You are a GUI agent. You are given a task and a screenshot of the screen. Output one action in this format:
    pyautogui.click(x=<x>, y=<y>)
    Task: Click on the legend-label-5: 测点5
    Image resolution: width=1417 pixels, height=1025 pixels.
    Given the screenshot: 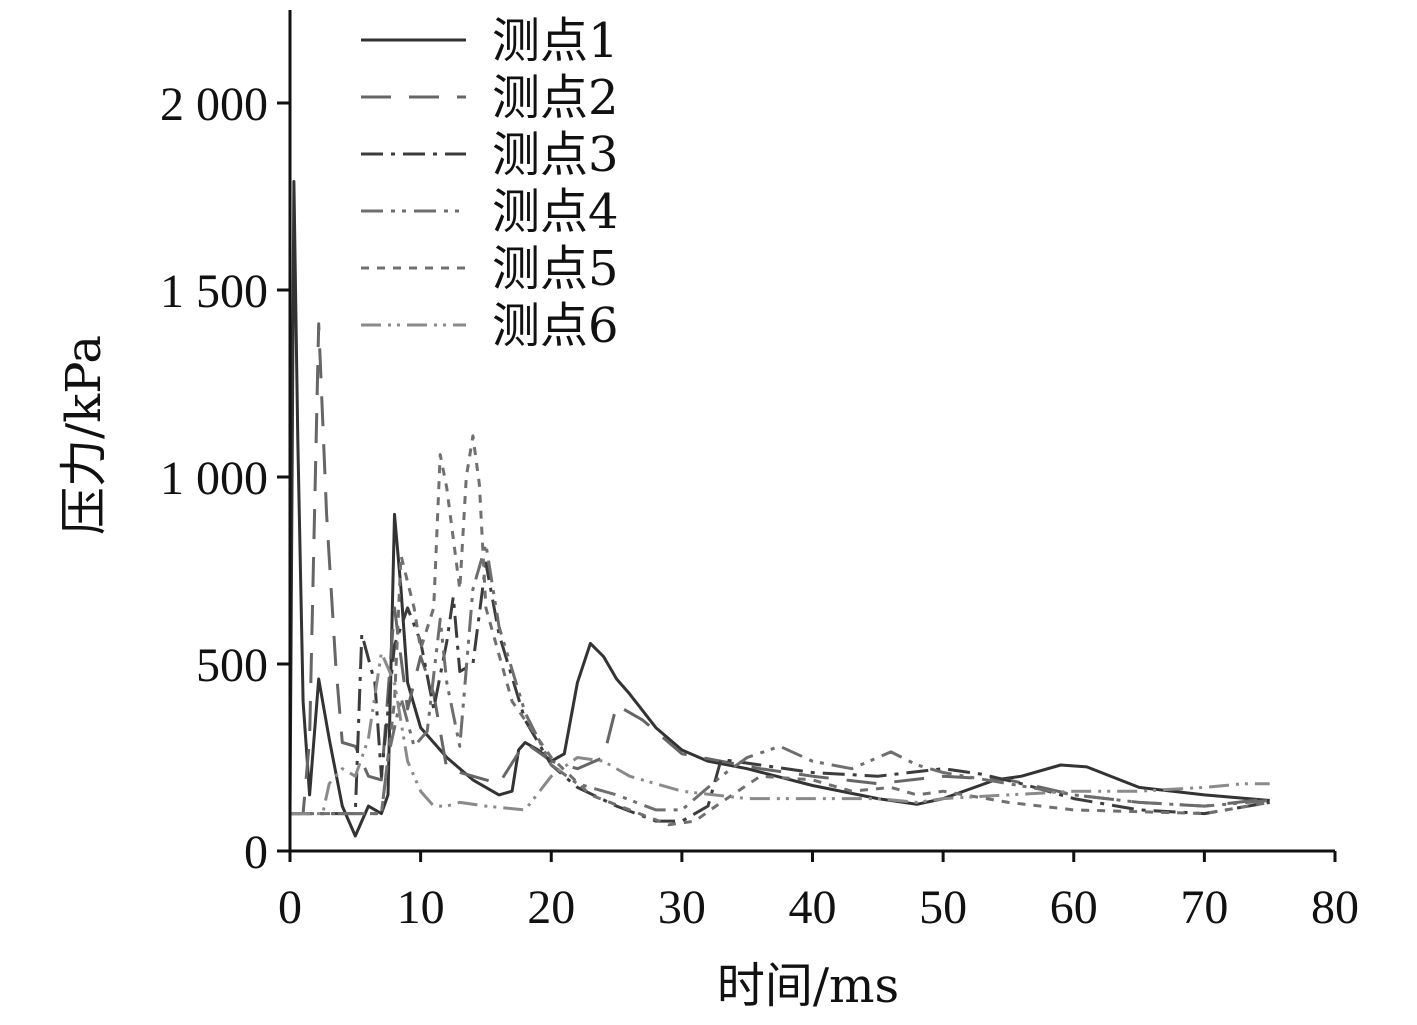 What is the action you would take?
    pyautogui.click(x=555, y=269)
    